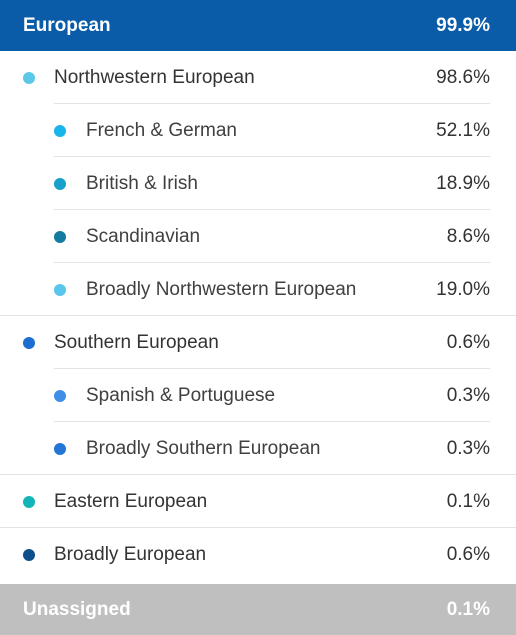  I want to click on ancestry-row-scandinavian: Scandinavian 8.6%, so click(258, 236).